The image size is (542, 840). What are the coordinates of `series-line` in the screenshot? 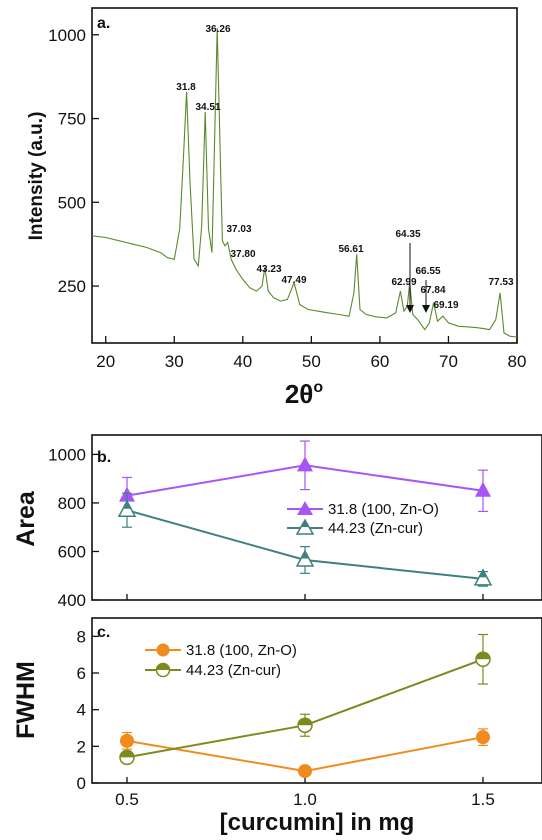 It's located at (305, 708).